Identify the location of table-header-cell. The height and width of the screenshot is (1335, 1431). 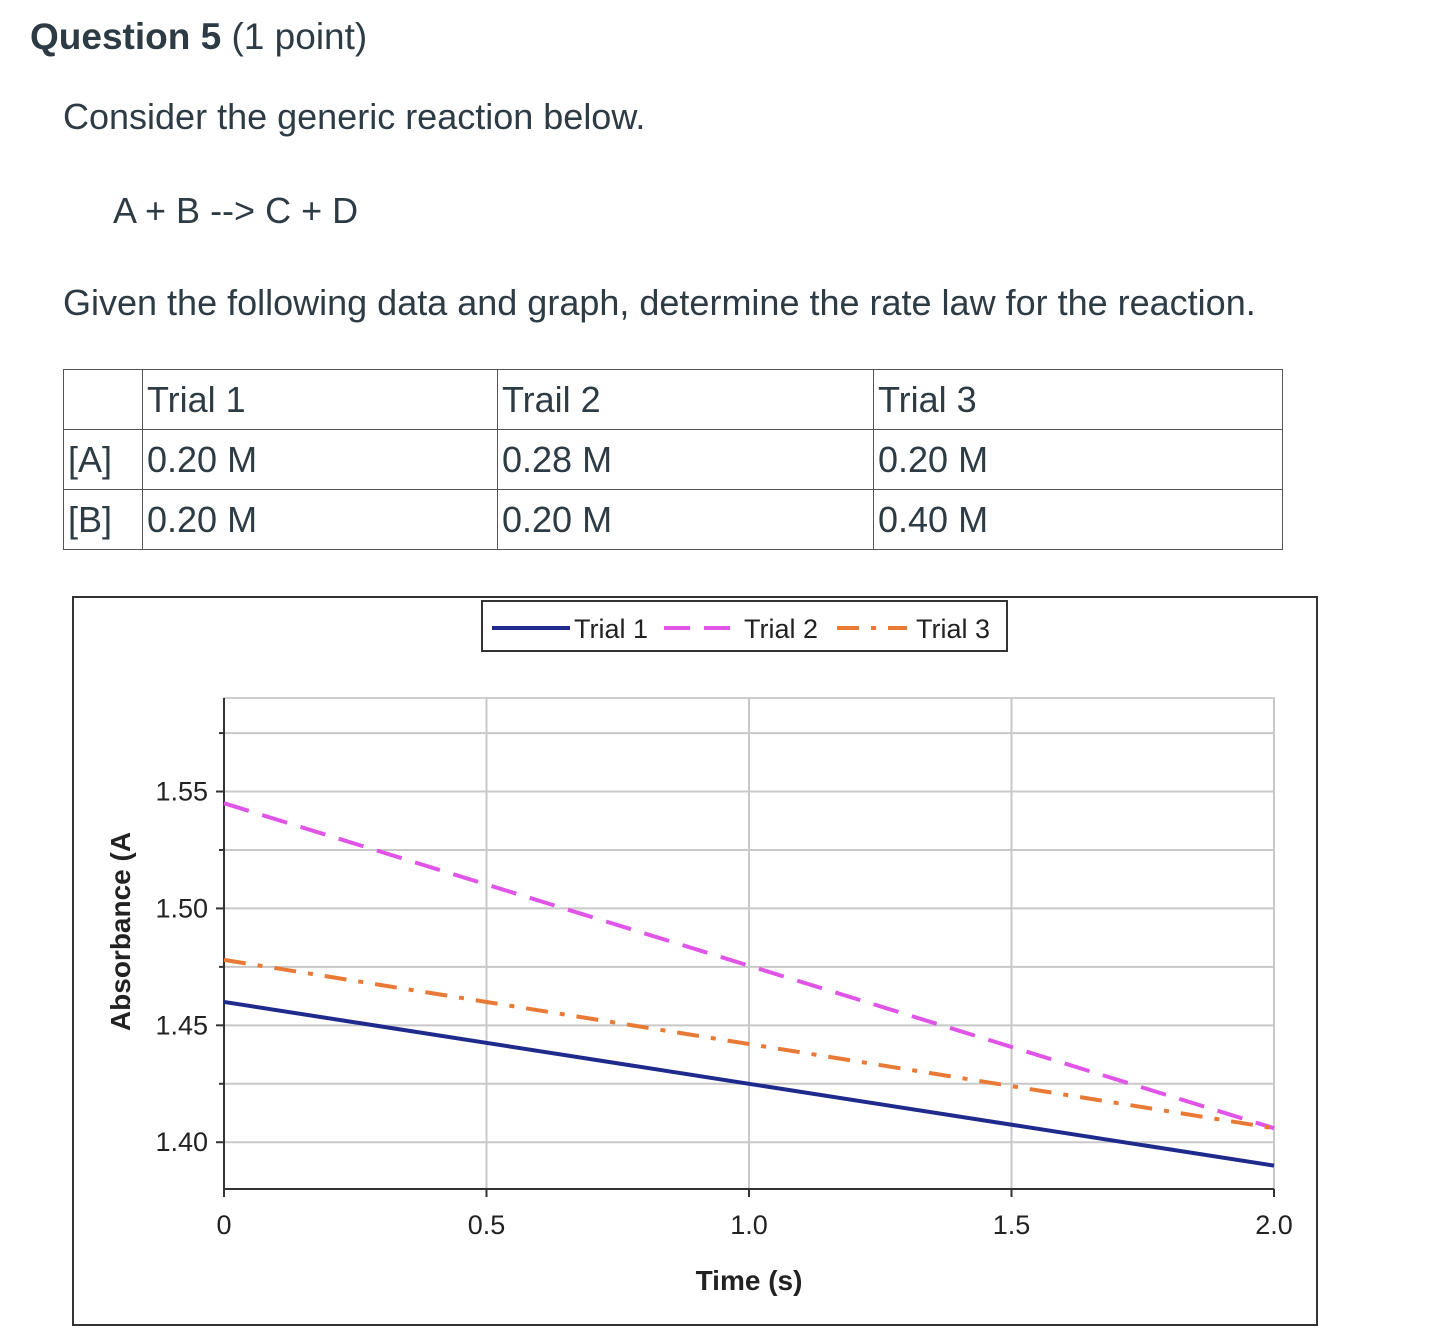
(103, 399).